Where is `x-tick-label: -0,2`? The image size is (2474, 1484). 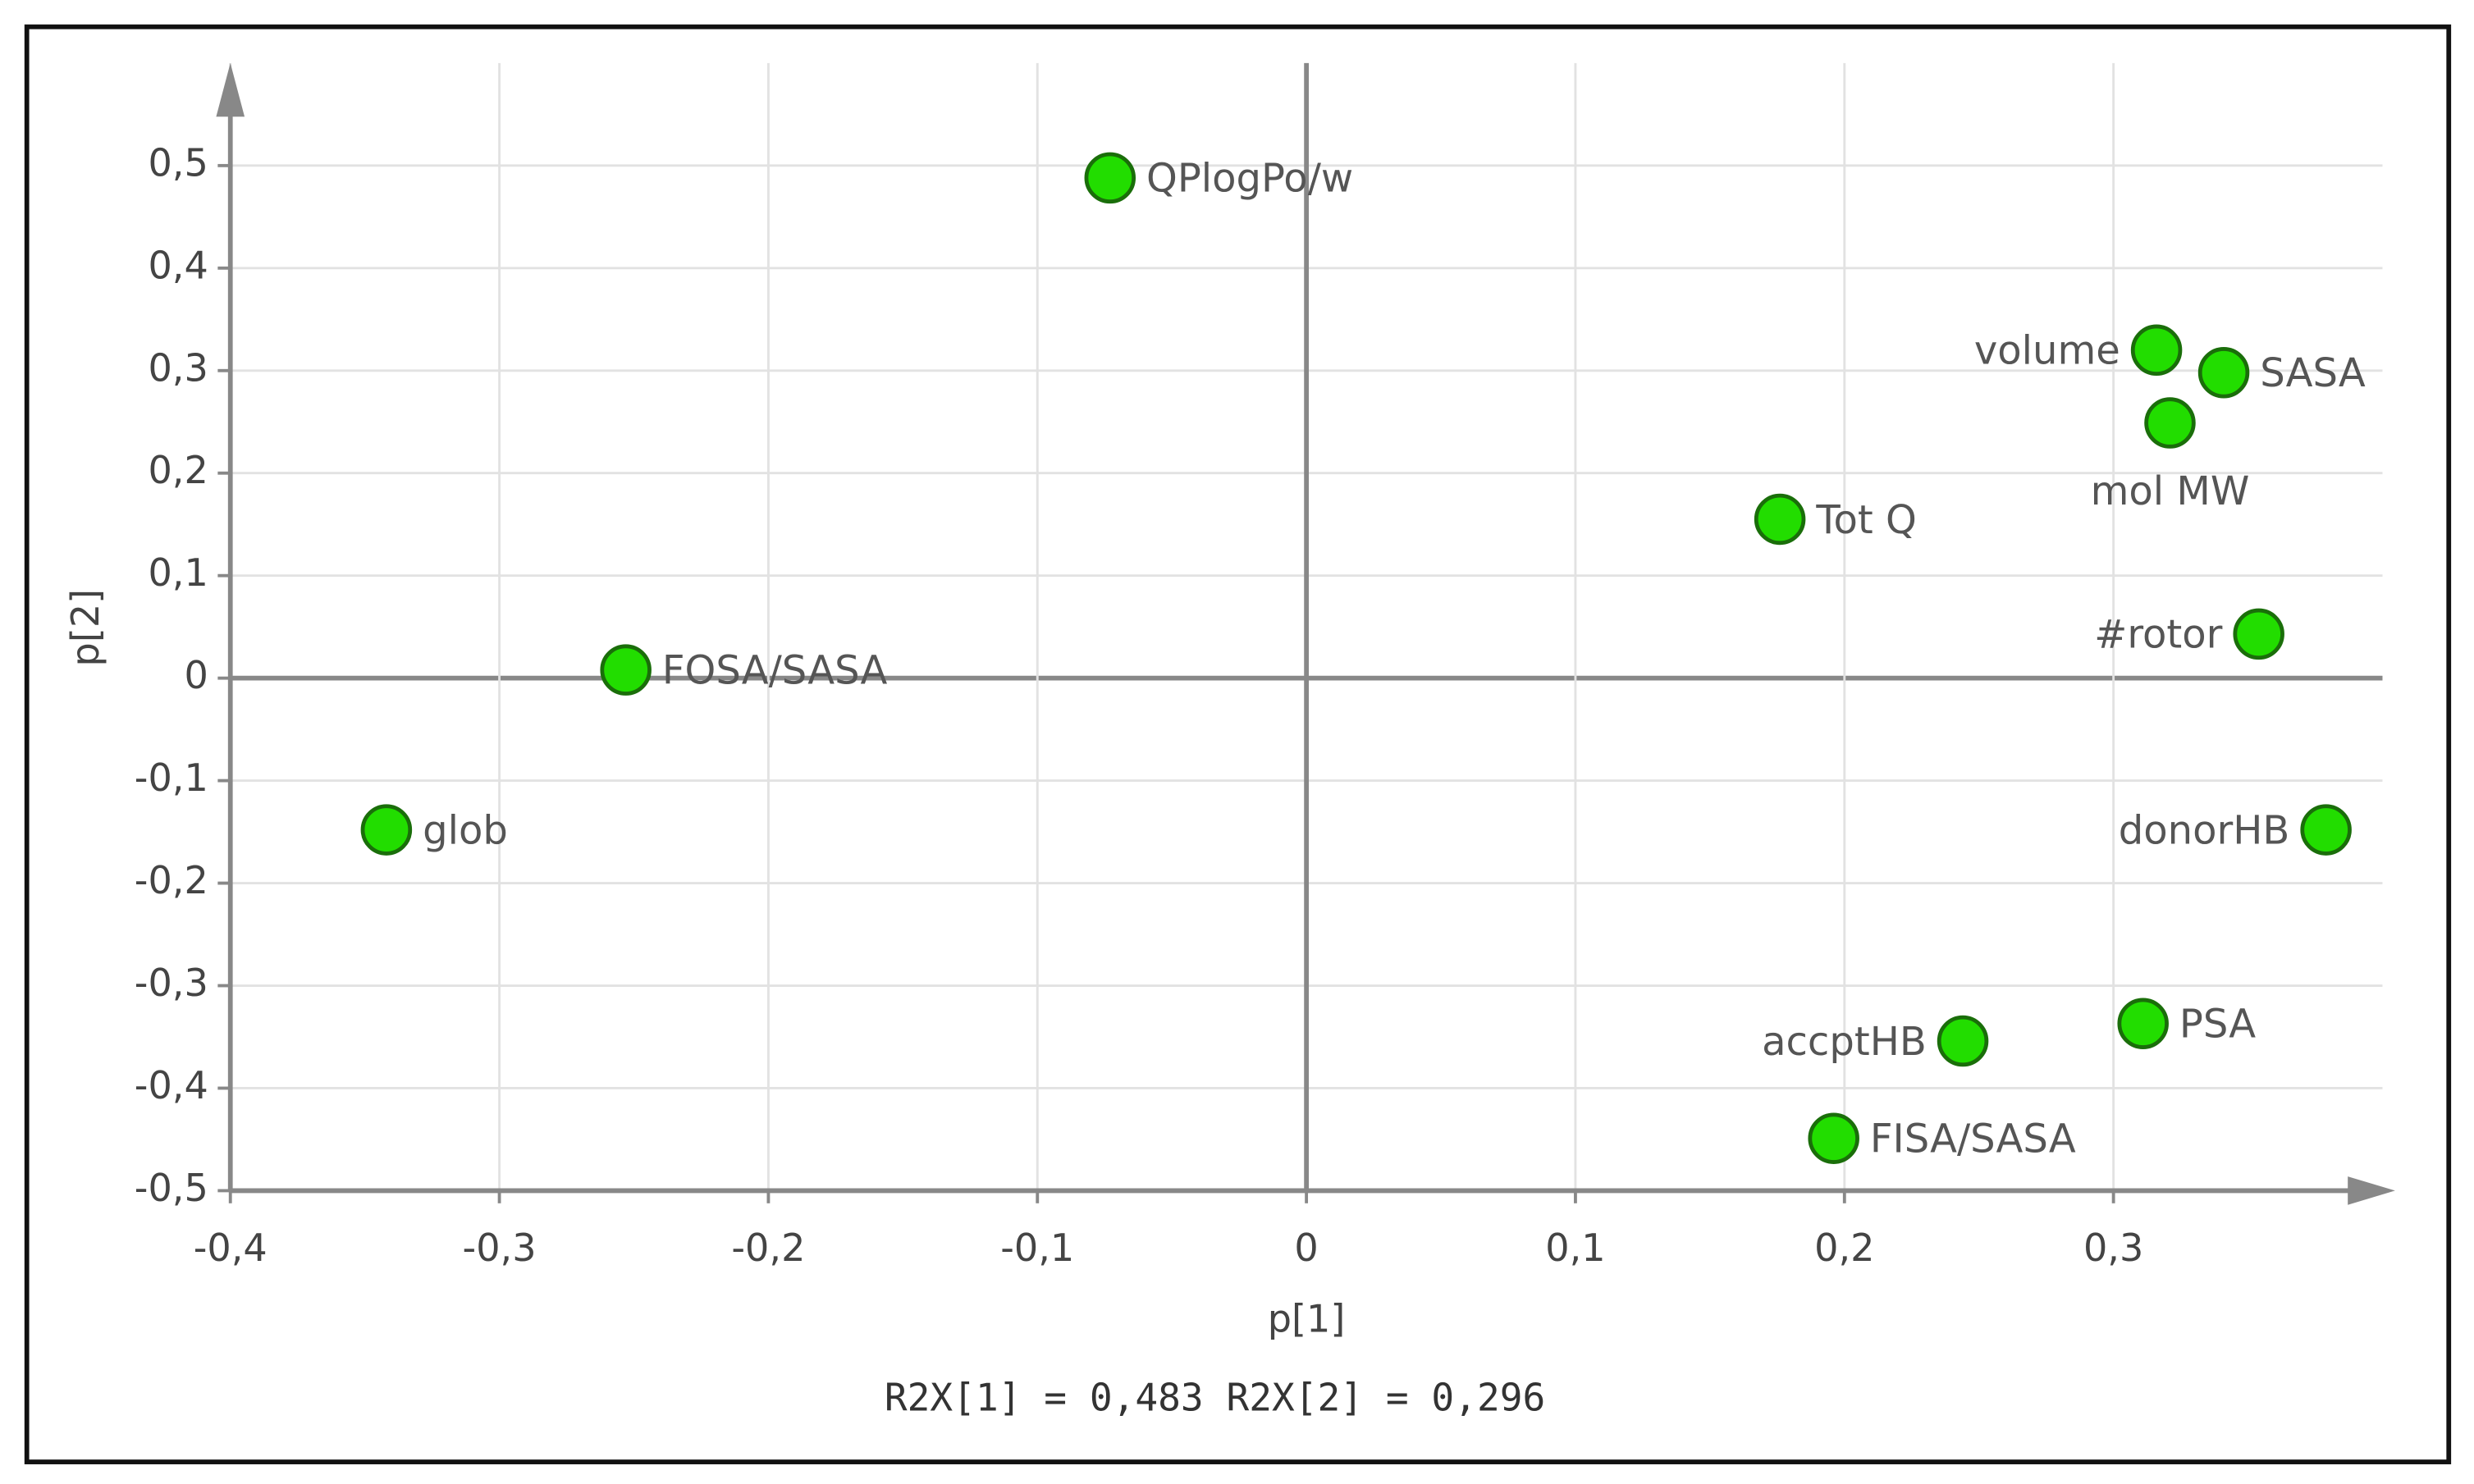 x-tick-label: -0,2 is located at coordinates (768, 1248).